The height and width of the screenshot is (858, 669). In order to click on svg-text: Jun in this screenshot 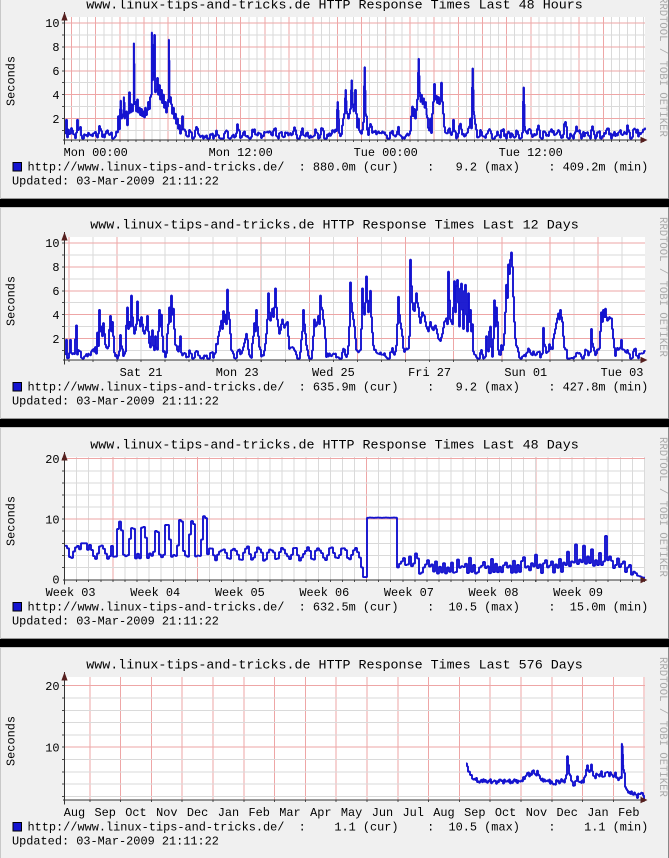, I will do `click(382, 813)`.